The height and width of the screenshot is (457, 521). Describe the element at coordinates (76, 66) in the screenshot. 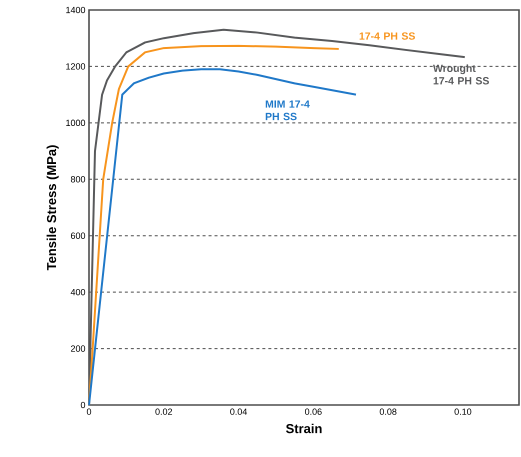

I see `y-tick-label: 1200` at that location.